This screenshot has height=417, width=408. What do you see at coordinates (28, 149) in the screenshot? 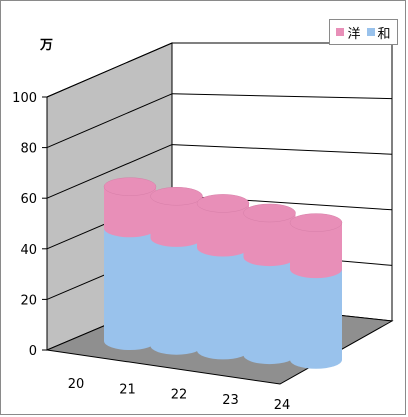
I see `y-tick-label-80: 80` at bounding box center [28, 149].